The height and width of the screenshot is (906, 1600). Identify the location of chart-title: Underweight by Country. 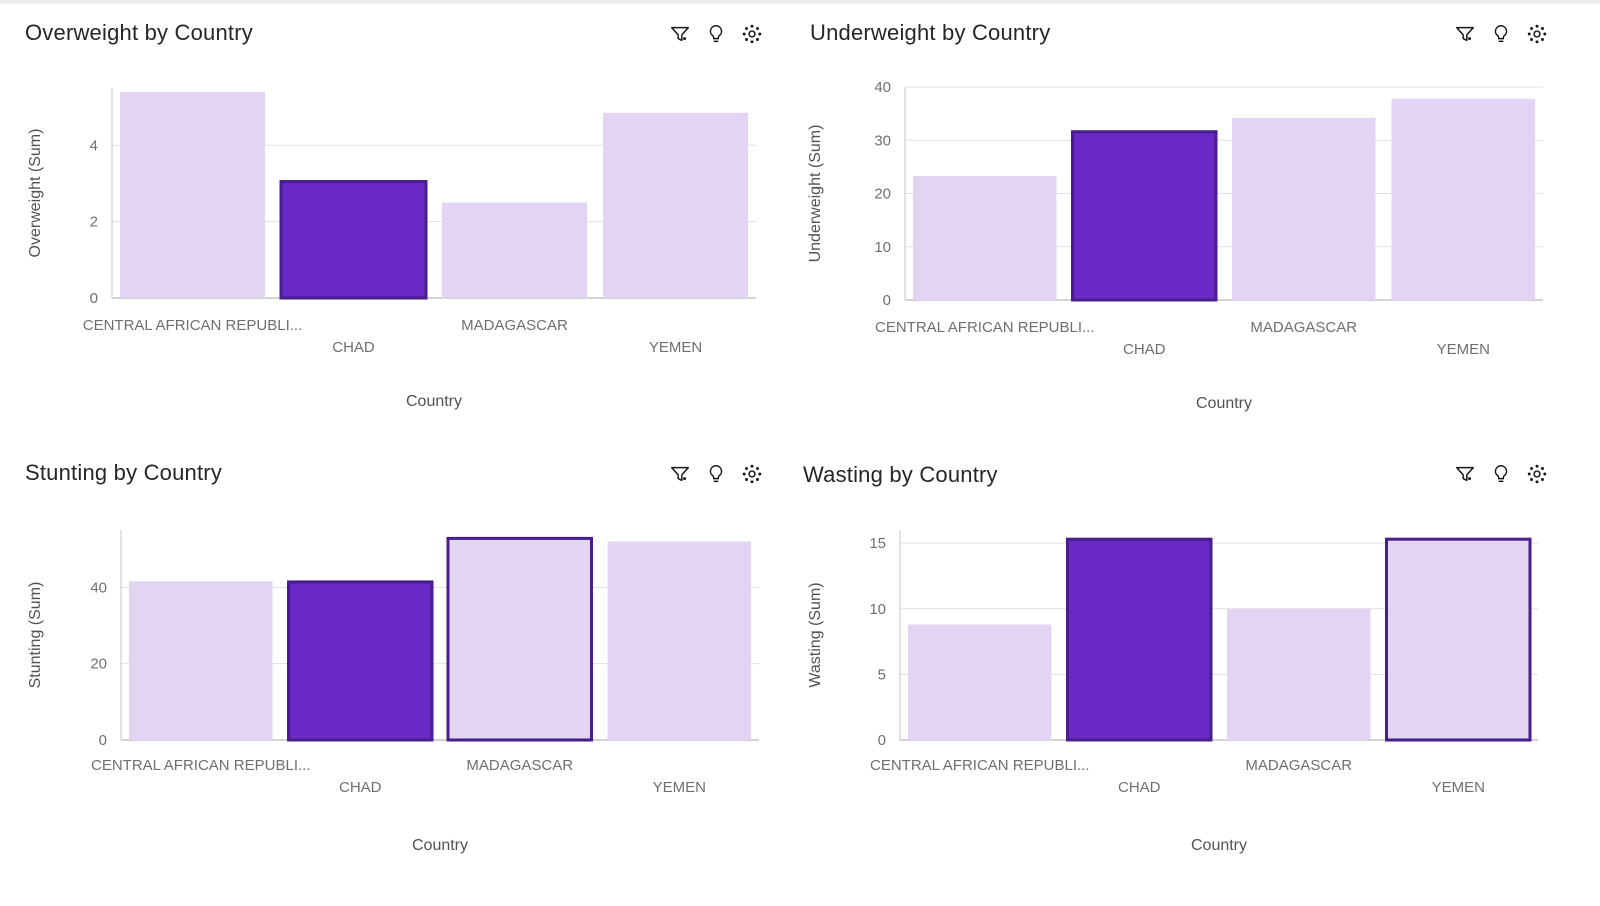
(930, 32).